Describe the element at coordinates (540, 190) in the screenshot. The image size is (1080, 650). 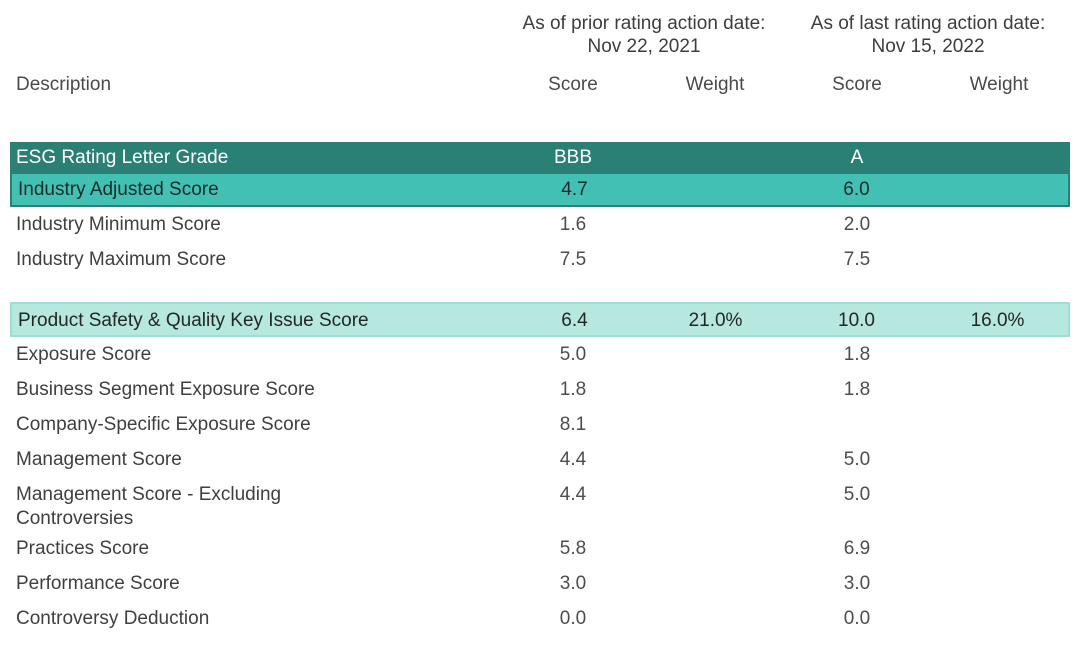
I see `table-row: Industry Adjusted Score 4.7 6.0` at that location.